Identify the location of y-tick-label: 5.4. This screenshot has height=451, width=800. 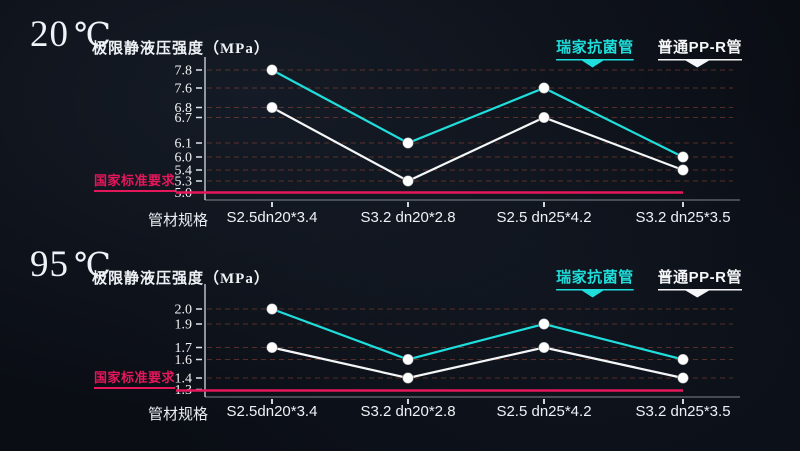
(184, 171).